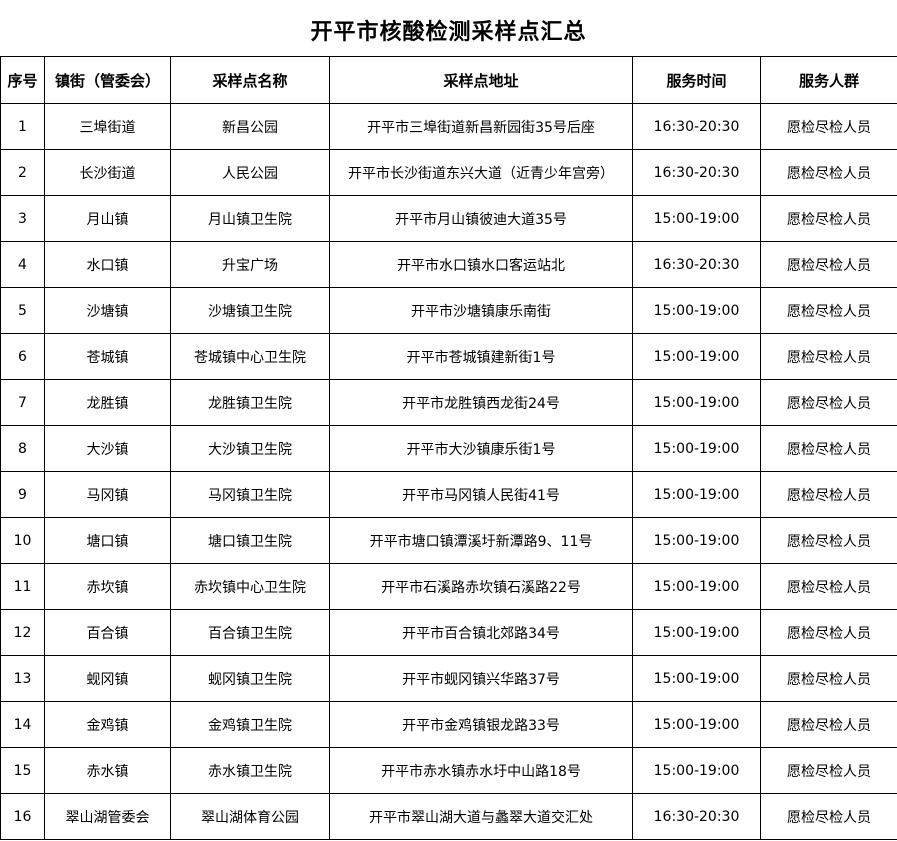 The image size is (897, 841). Describe the element at coordinates (828, 80) in the screenshot. I see `header-col-service-group: 服务人群` at that location.